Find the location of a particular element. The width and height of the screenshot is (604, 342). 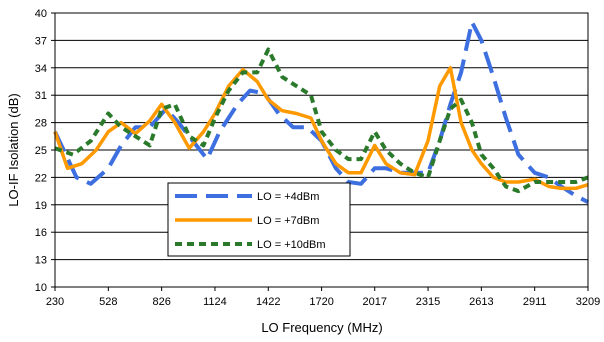

x-axis-title: LO Frequency (MHz) is located at coordinates (321, 327).